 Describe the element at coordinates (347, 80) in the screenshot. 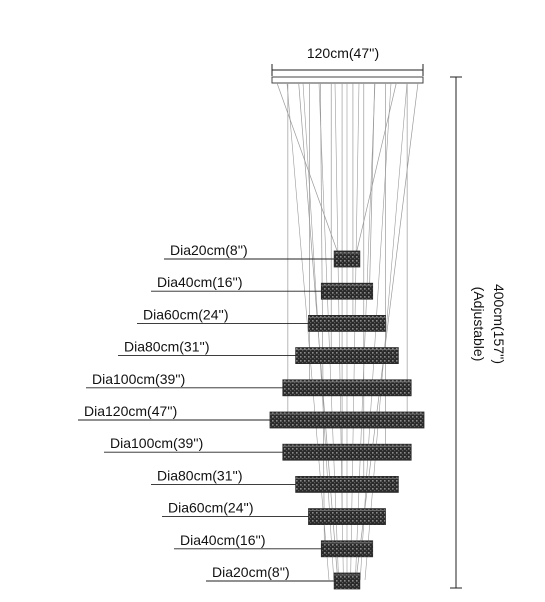

I see `ceiling-plate` at that location.